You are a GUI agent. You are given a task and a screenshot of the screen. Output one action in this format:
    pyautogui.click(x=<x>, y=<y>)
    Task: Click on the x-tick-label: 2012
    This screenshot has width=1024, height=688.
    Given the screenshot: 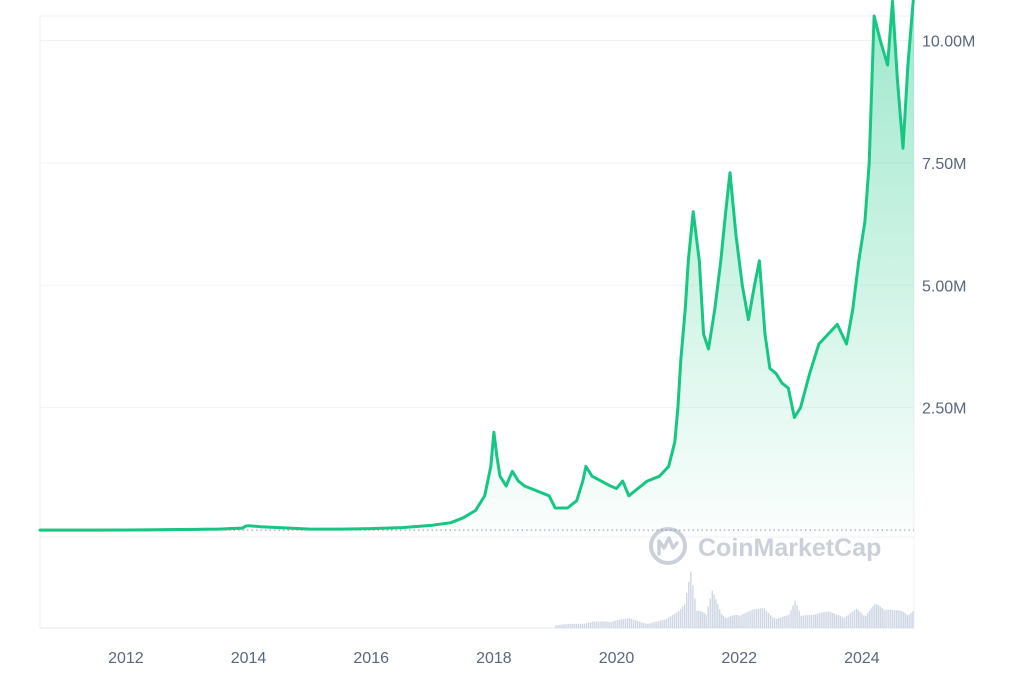 What is the action you would take?
    pyautogui.click(x=126, y=658)
    